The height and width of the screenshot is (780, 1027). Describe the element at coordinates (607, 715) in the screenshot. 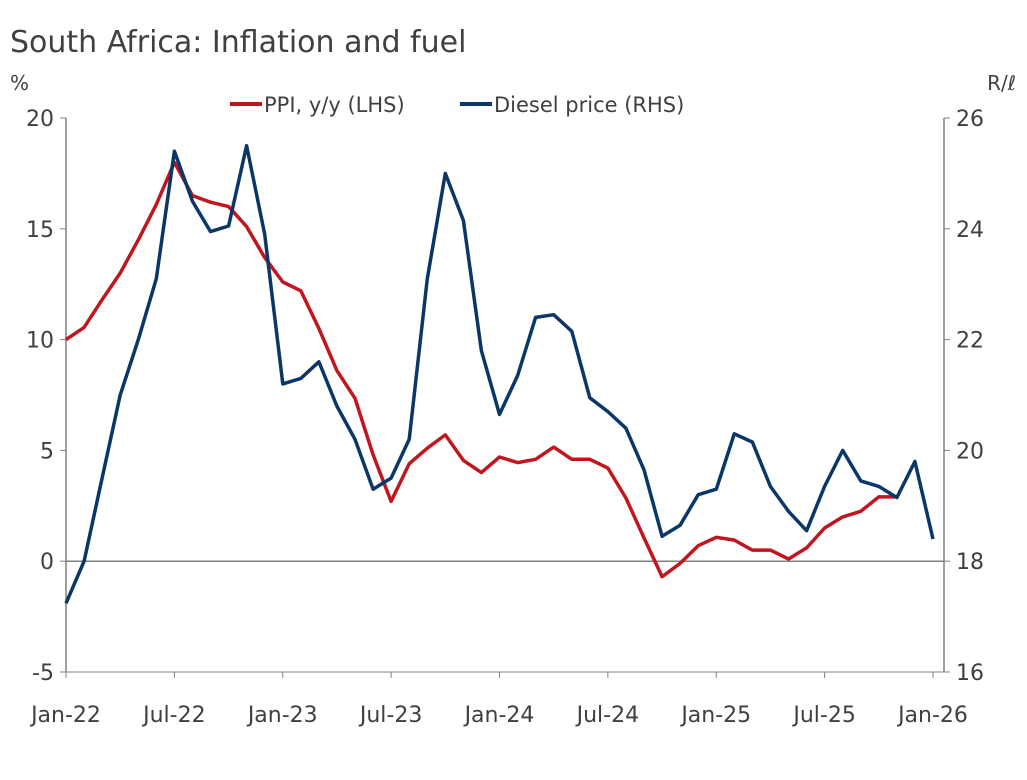

I see `x-tick-label: Jul-24` at that location.